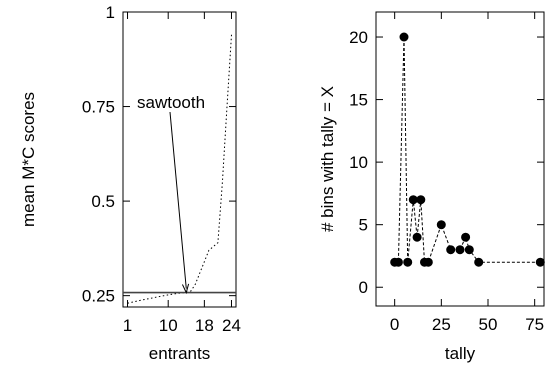 Image resolution: width=552 pixels, height=366 pixels. What do you see at coordinates (534, 324) in the screenshot?
I see `x-tick-label: 75` at bounding box center [534, 324].